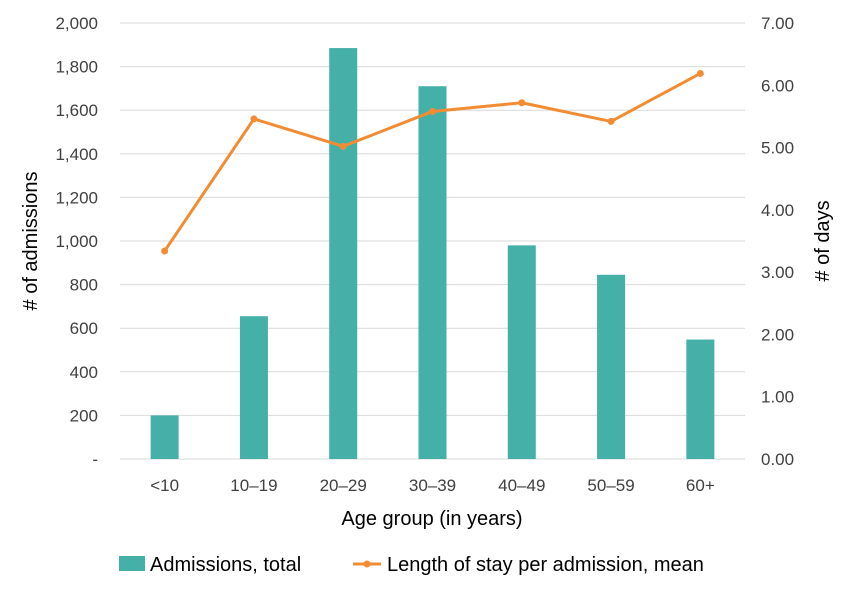 The image size is (850, 600). I want to click on right-axis-ticks: 0.00 1.00 2.00 3.00 4.00 5.00 6.00 7.00, so click(777, 241).